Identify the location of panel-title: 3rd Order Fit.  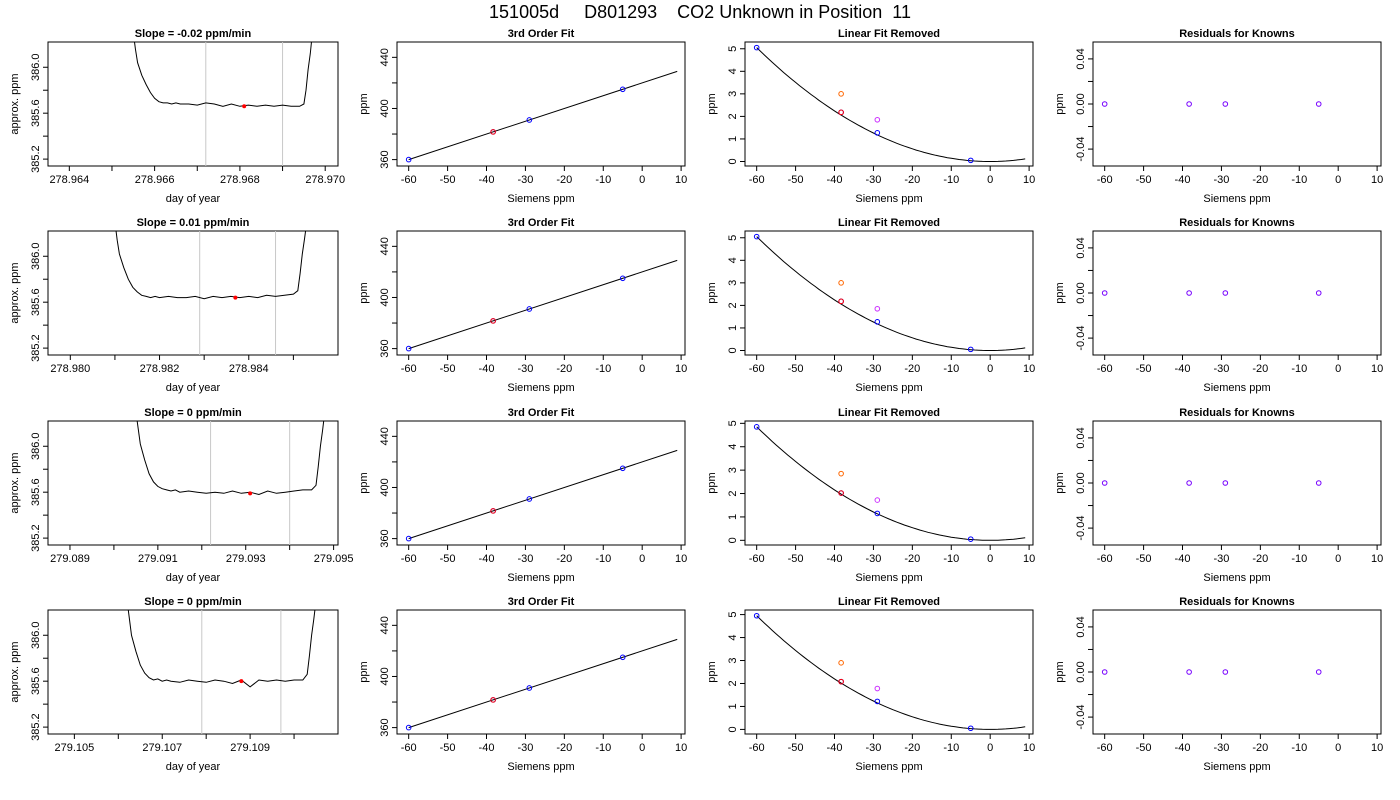
(541, 34).